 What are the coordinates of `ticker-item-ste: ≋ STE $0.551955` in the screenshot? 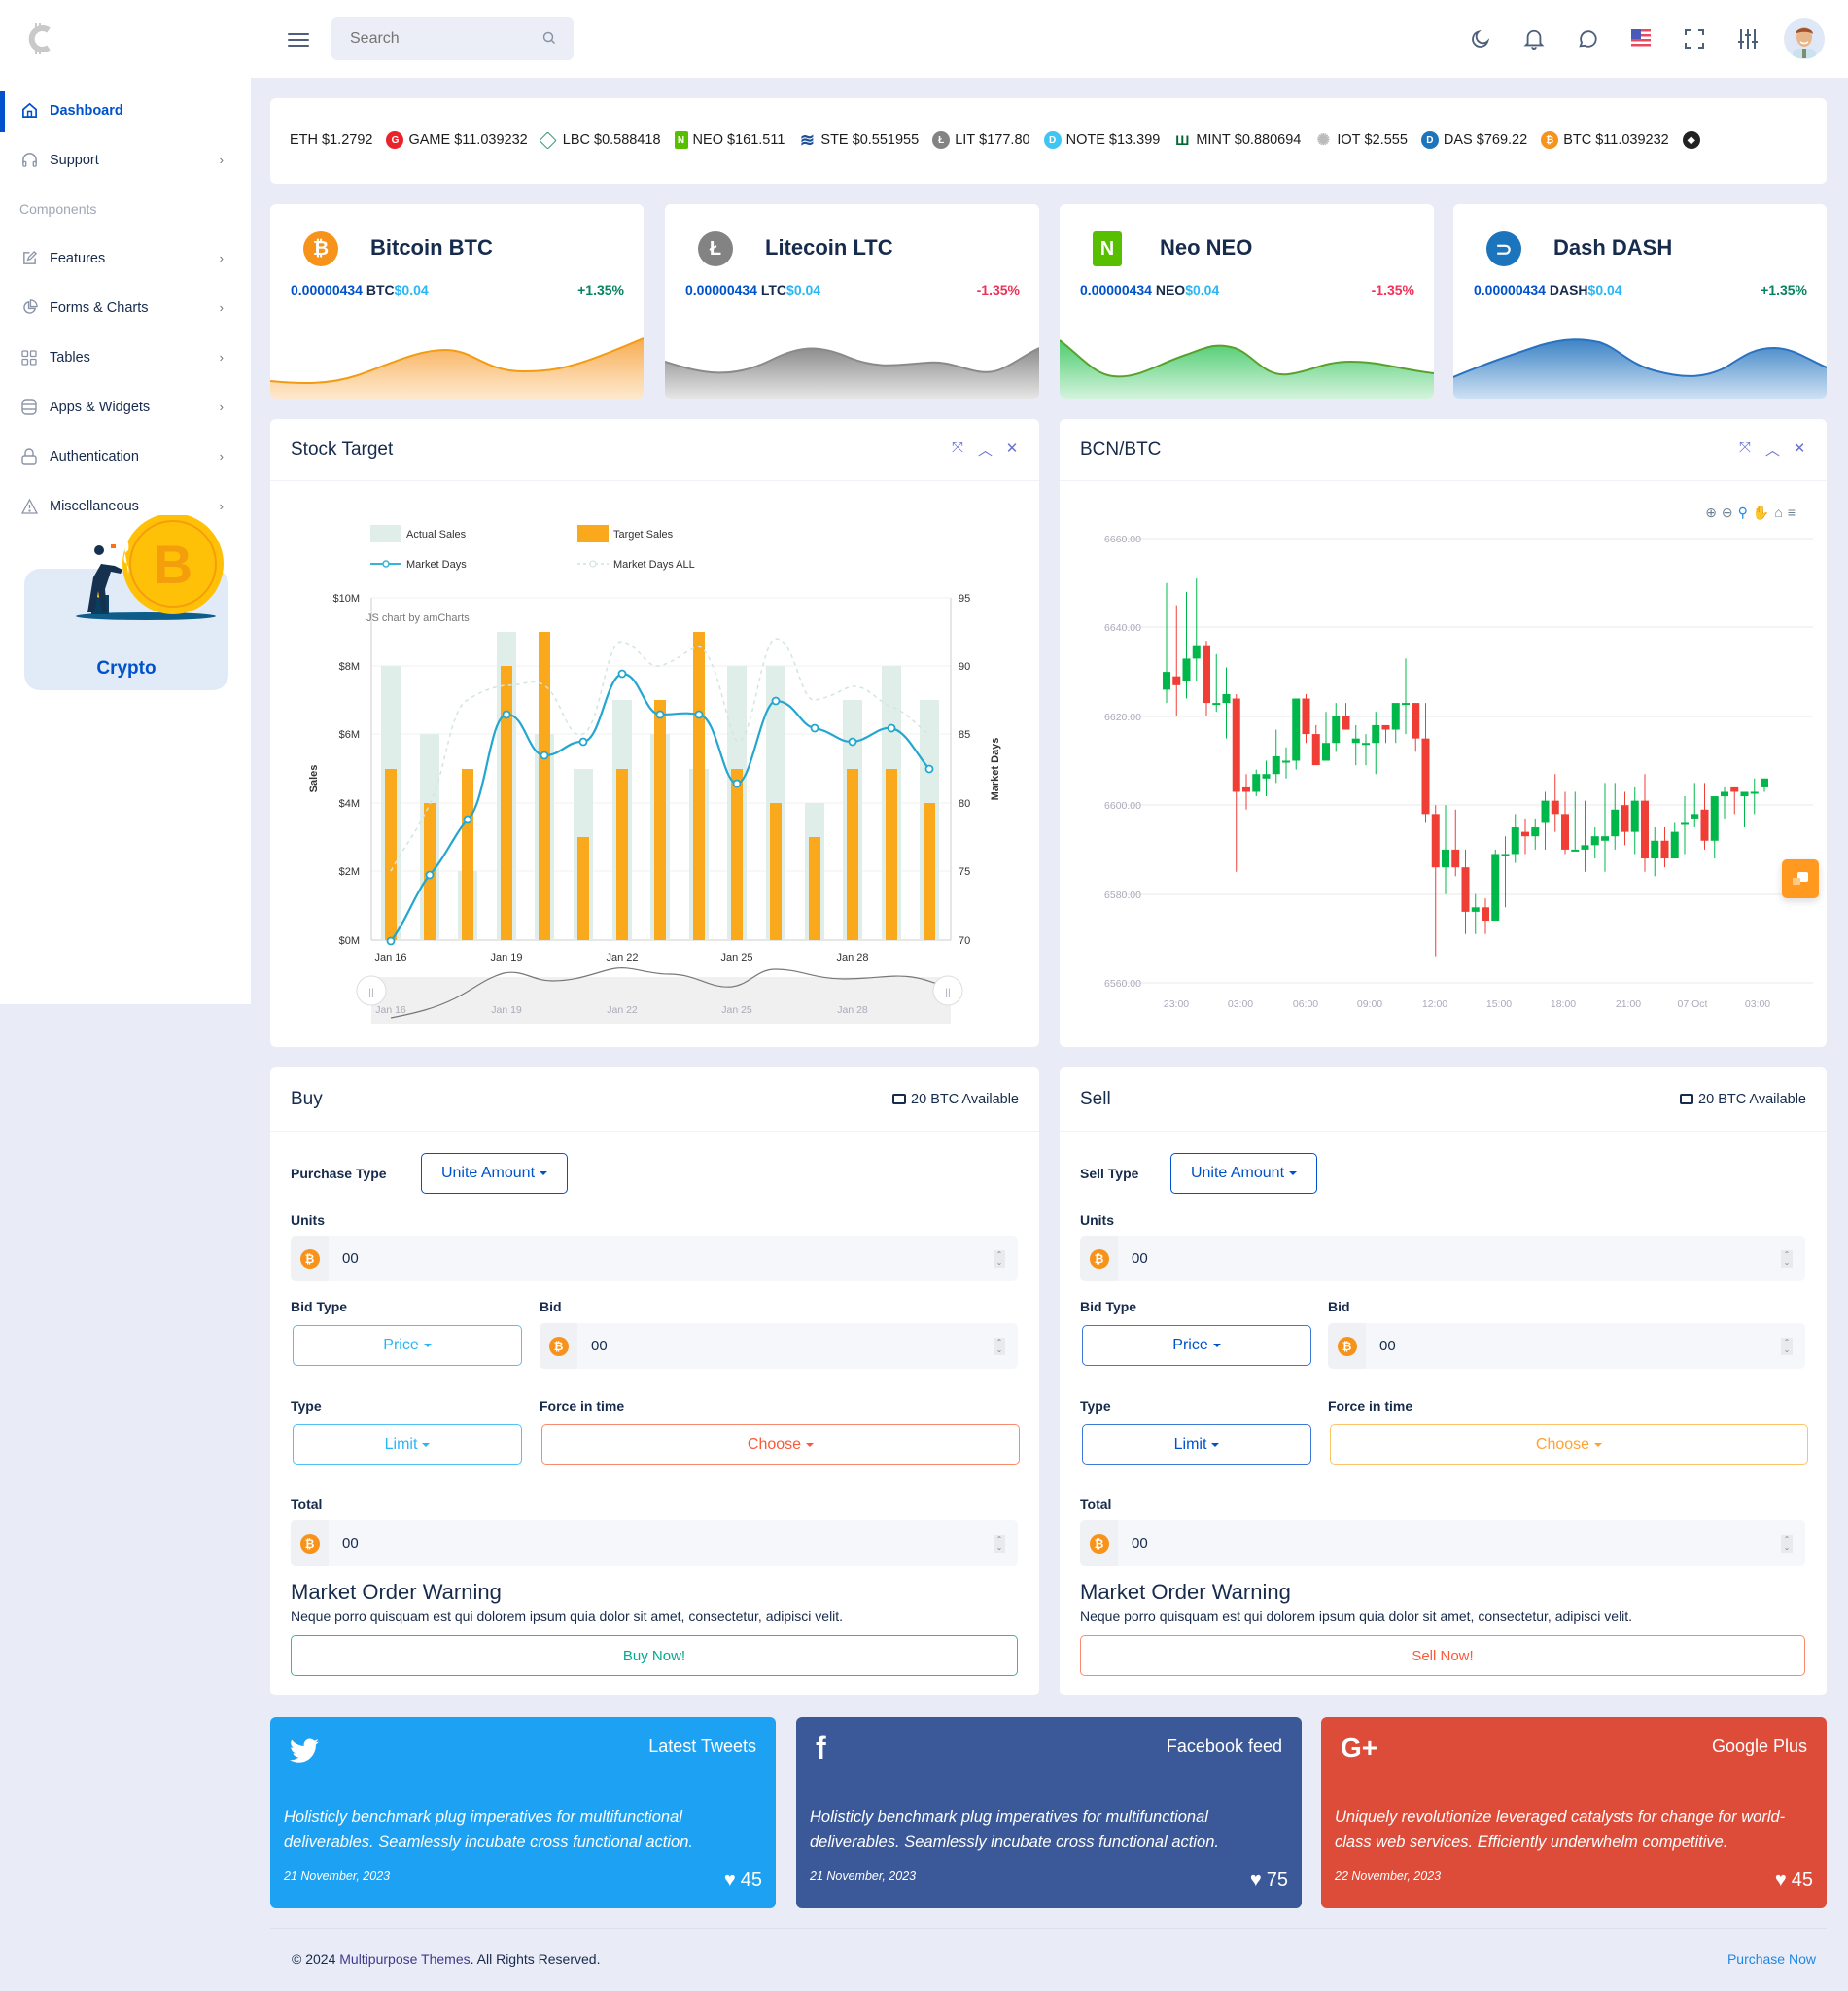 It's located at (859, 139).